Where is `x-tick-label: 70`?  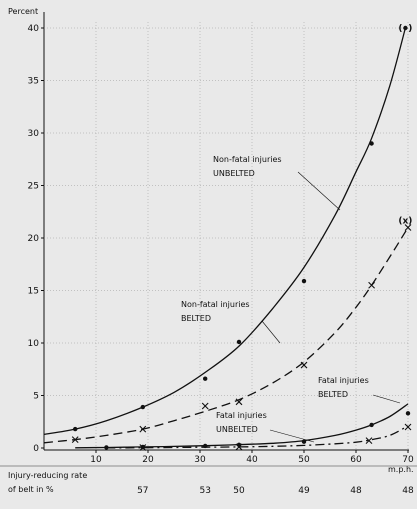
x-tick-label: 70 is located at coordinates (408, 460).